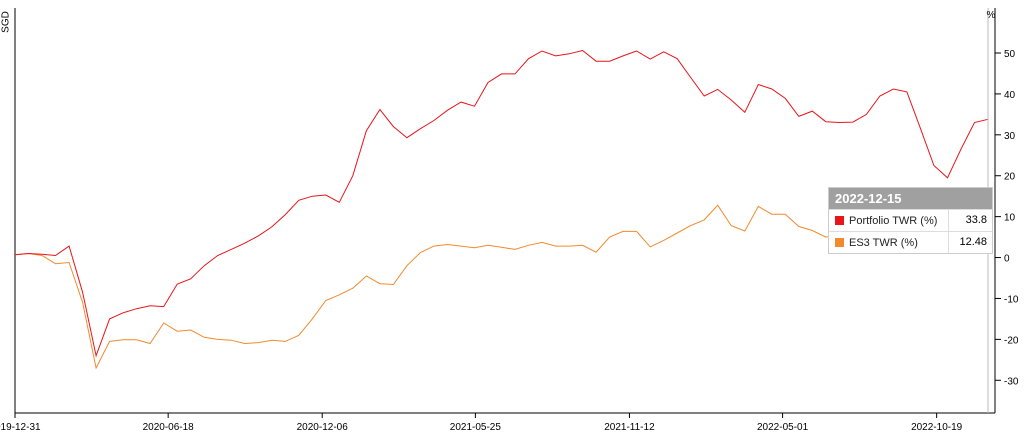  What do you see at coordinates (910, 198) in the screenshot?
I see `tooltip-date: 2022-12-15` at bounding box center [910, 198].